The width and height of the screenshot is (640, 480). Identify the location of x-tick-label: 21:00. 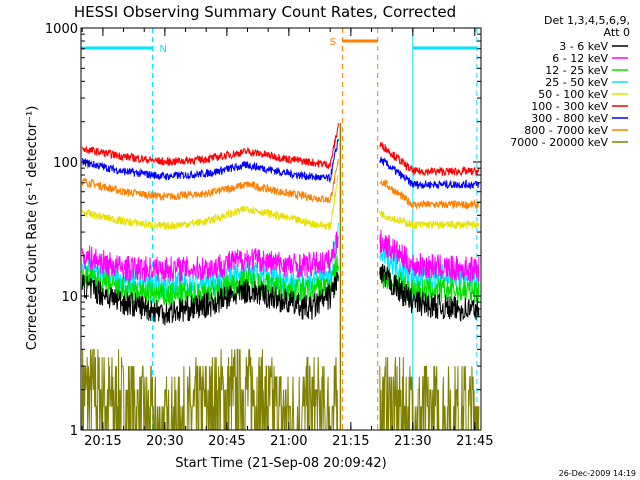
(288, 441).